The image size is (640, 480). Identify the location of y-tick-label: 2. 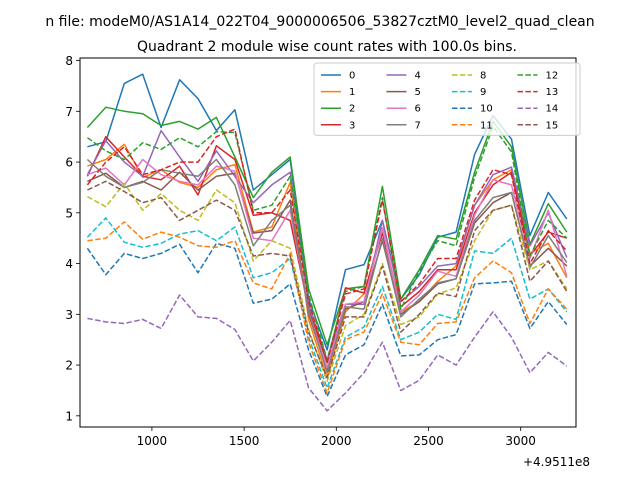
(69, 366).